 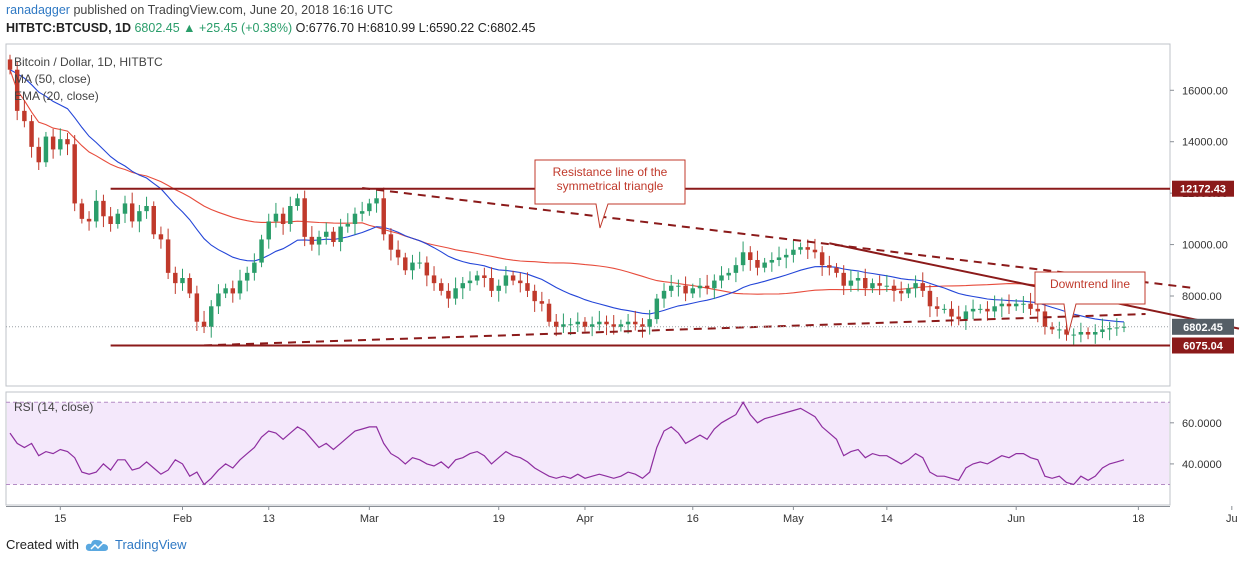 What do you see at coordinates (1205, 143) in the screenshot?
I see `y-tick-label: 14000.00` at bounding box center [1205, 143].